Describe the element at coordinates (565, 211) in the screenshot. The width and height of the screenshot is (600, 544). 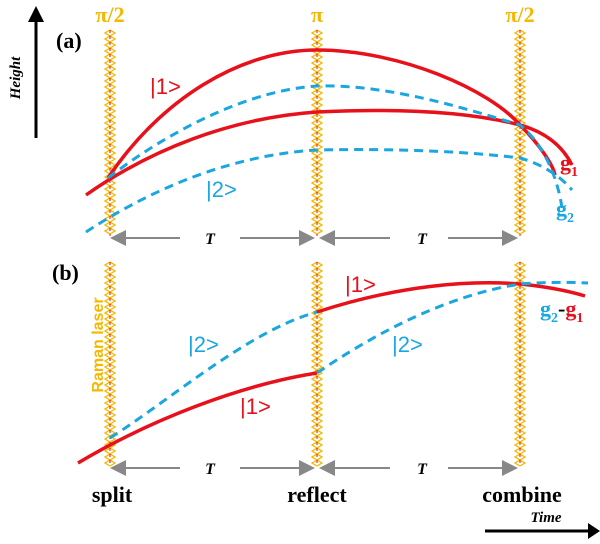
I see `panel-a-g2-label: g2` at that location.